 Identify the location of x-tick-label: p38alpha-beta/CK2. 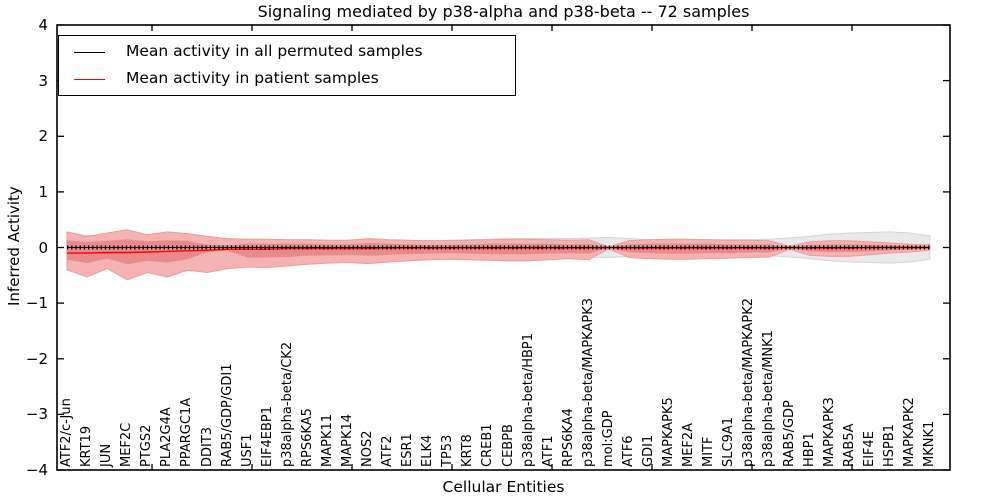
(287, 404).